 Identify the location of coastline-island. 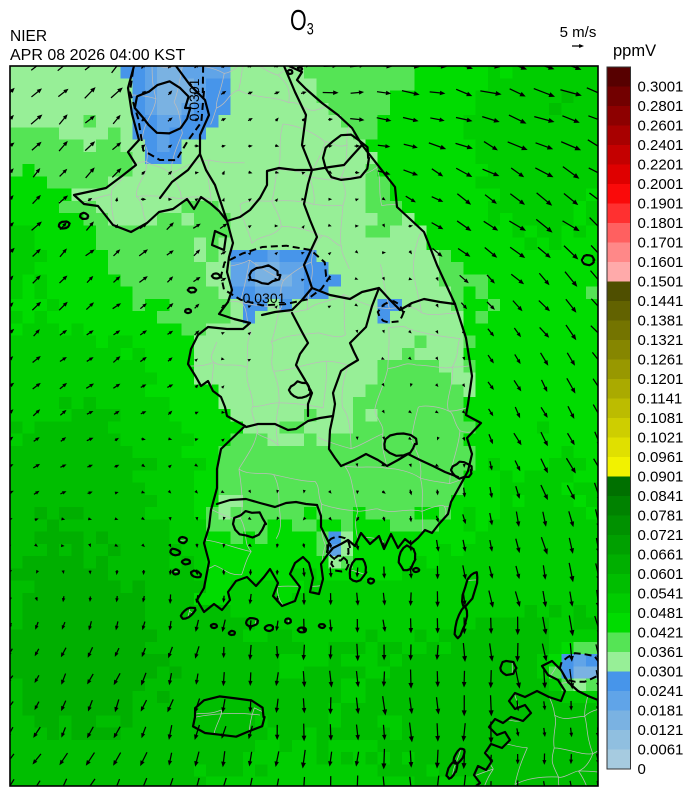
(252, 622).